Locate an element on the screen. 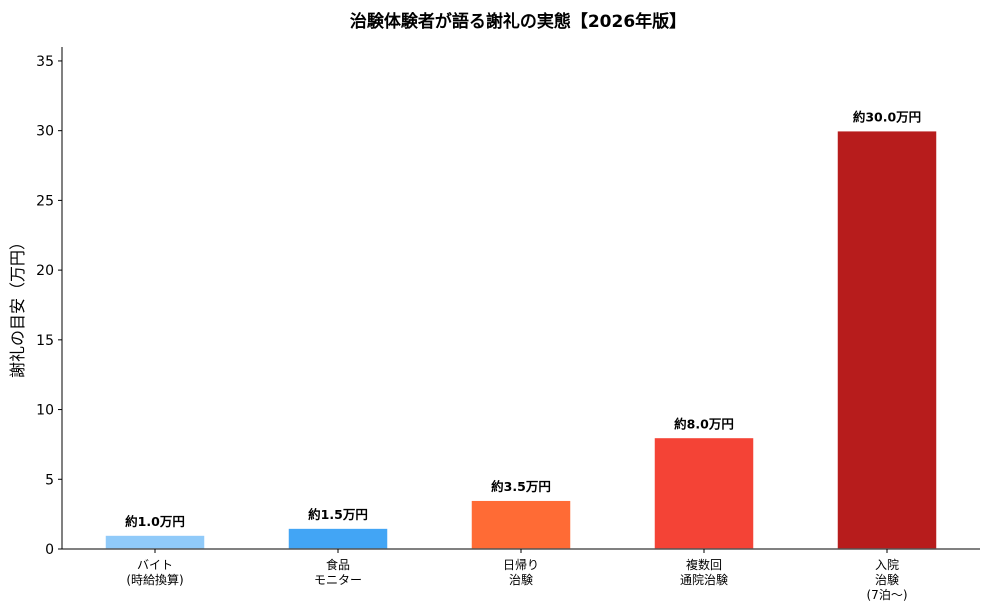  x-tick-label-line: 複数回 is located at coordinates (704, 564).